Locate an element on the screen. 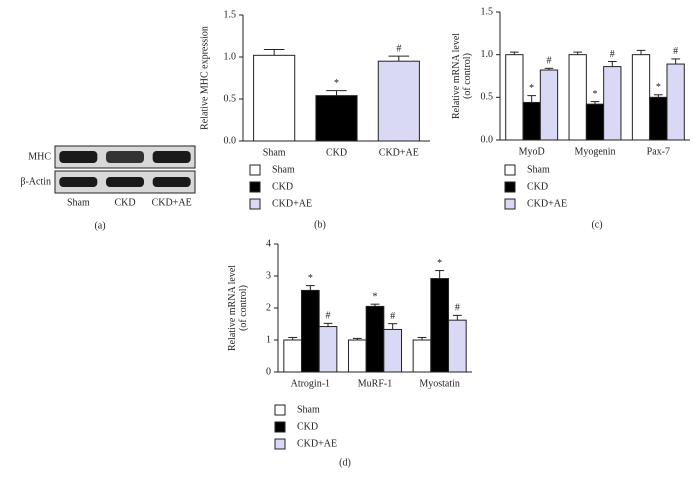 This screenshot has height=485, width=698. x-tick-label: MyoD is located at coordinates (532, 151).